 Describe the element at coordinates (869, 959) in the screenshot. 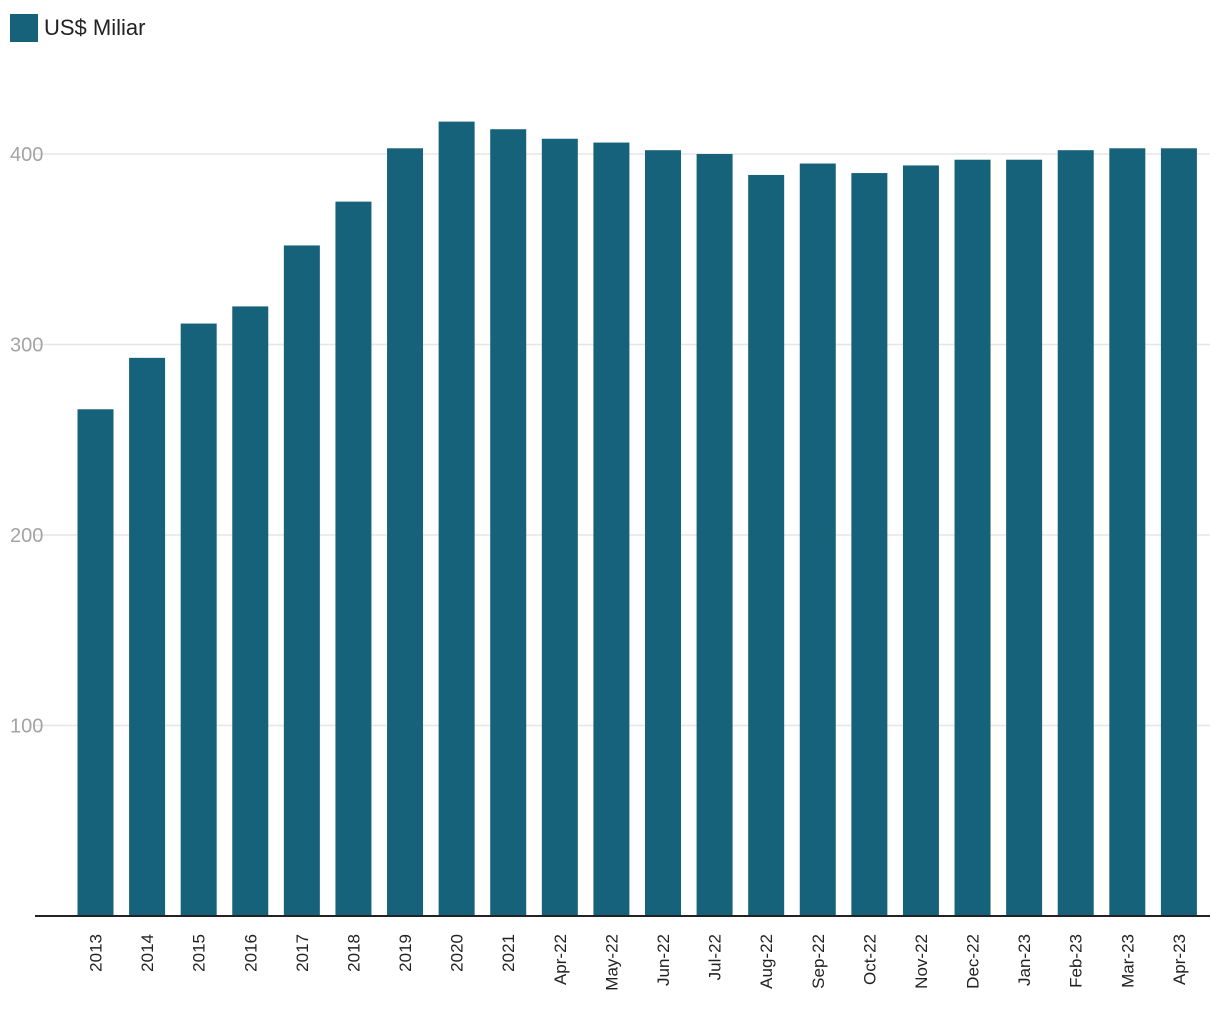

I see `x-tick-label-Oct-22: Oct-22` at that location.